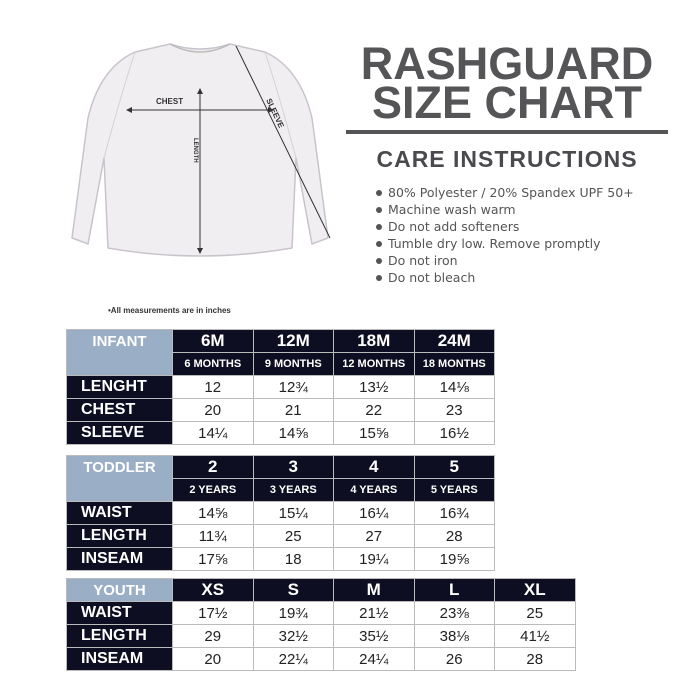  What do you see at coordinates (454, 410) in the screenshot?
I see `table-cell: 23` at bounding box center [454, 410].